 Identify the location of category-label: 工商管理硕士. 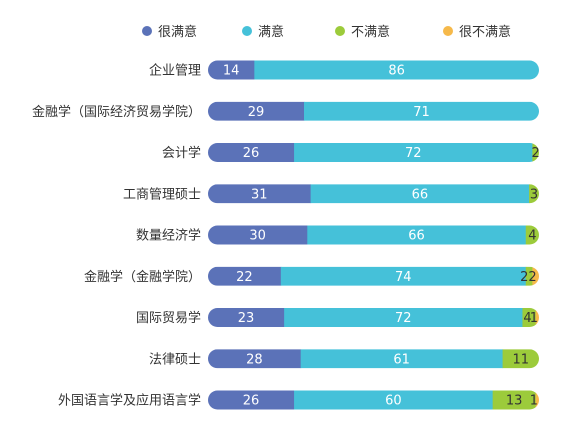
(162, 194).